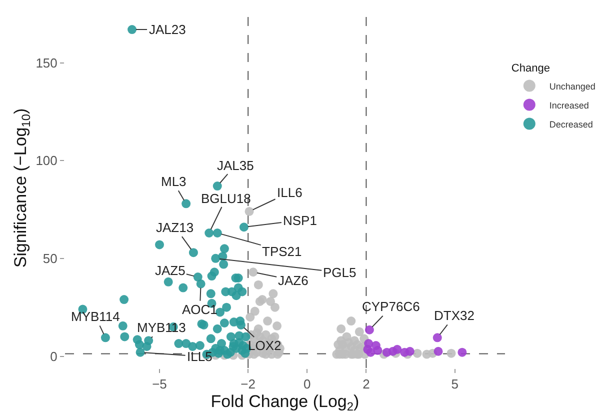 This screenshot has height=415, width=609. I want to click on annotation: CYP76C6, so click(391, 306).